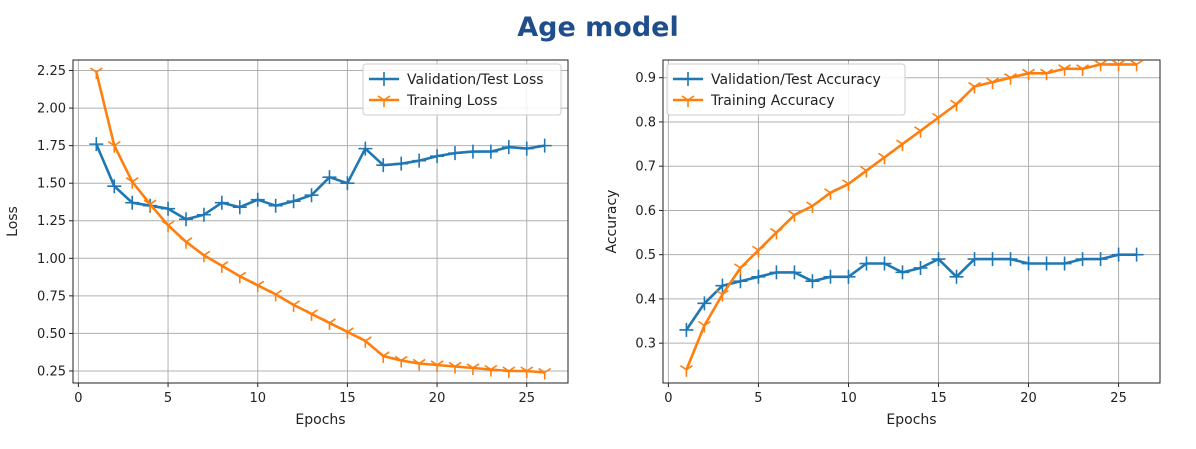 The image size is (1196, 449). I want to click on y-tick-label: 0.8, so click(645, 122).